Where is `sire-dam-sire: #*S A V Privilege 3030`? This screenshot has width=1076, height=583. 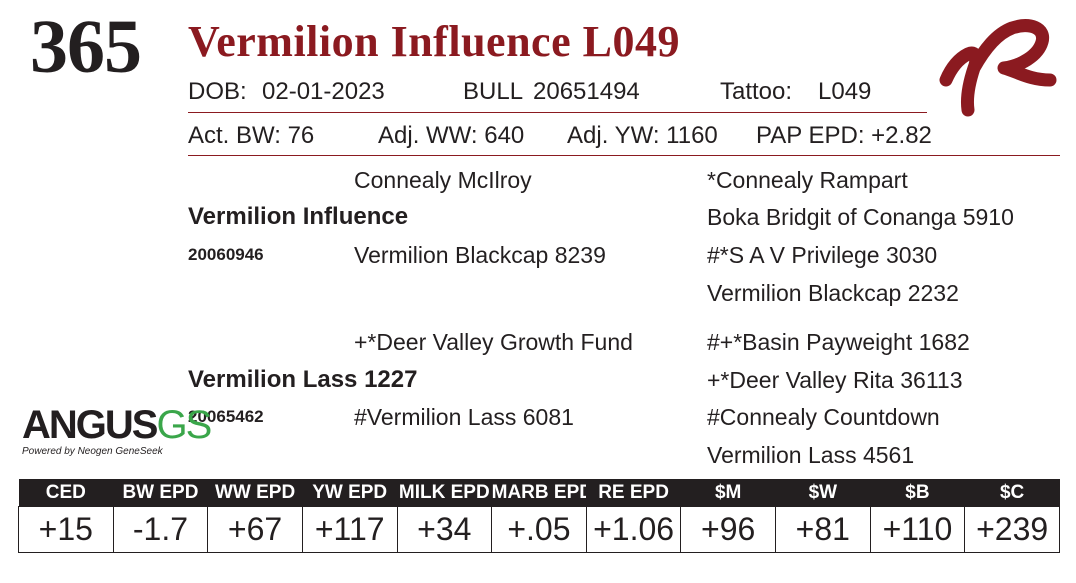
sire-dam-sire: #*S A V Privilege 3030 is located at coordinates (822, 255).